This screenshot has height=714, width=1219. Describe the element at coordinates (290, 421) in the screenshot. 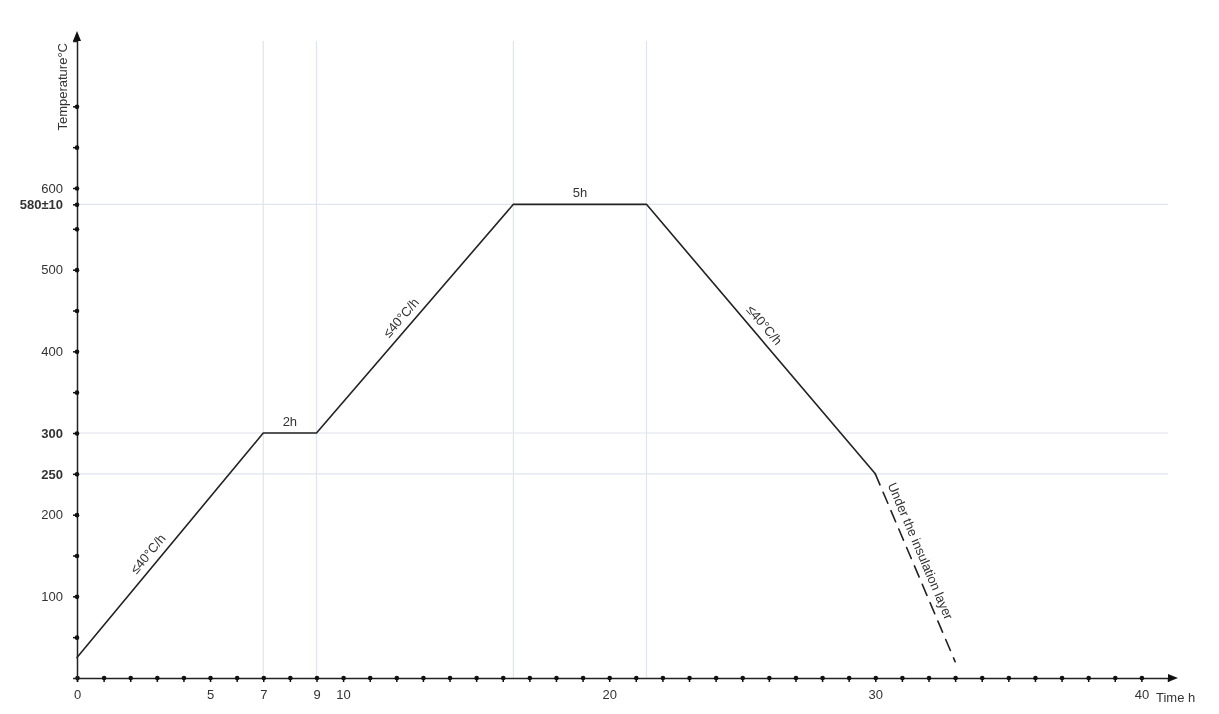

I see `annotation: 2h` at that location.